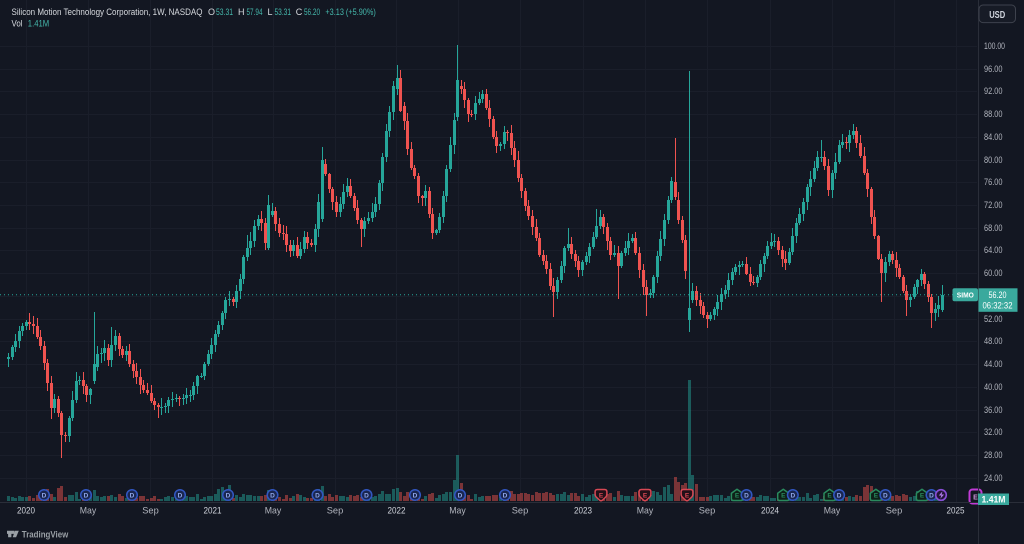  What do you see at coordinates (993, 250) in the screenshot?
I see `svg-text: 64.00` at bounding box center [993, 250].